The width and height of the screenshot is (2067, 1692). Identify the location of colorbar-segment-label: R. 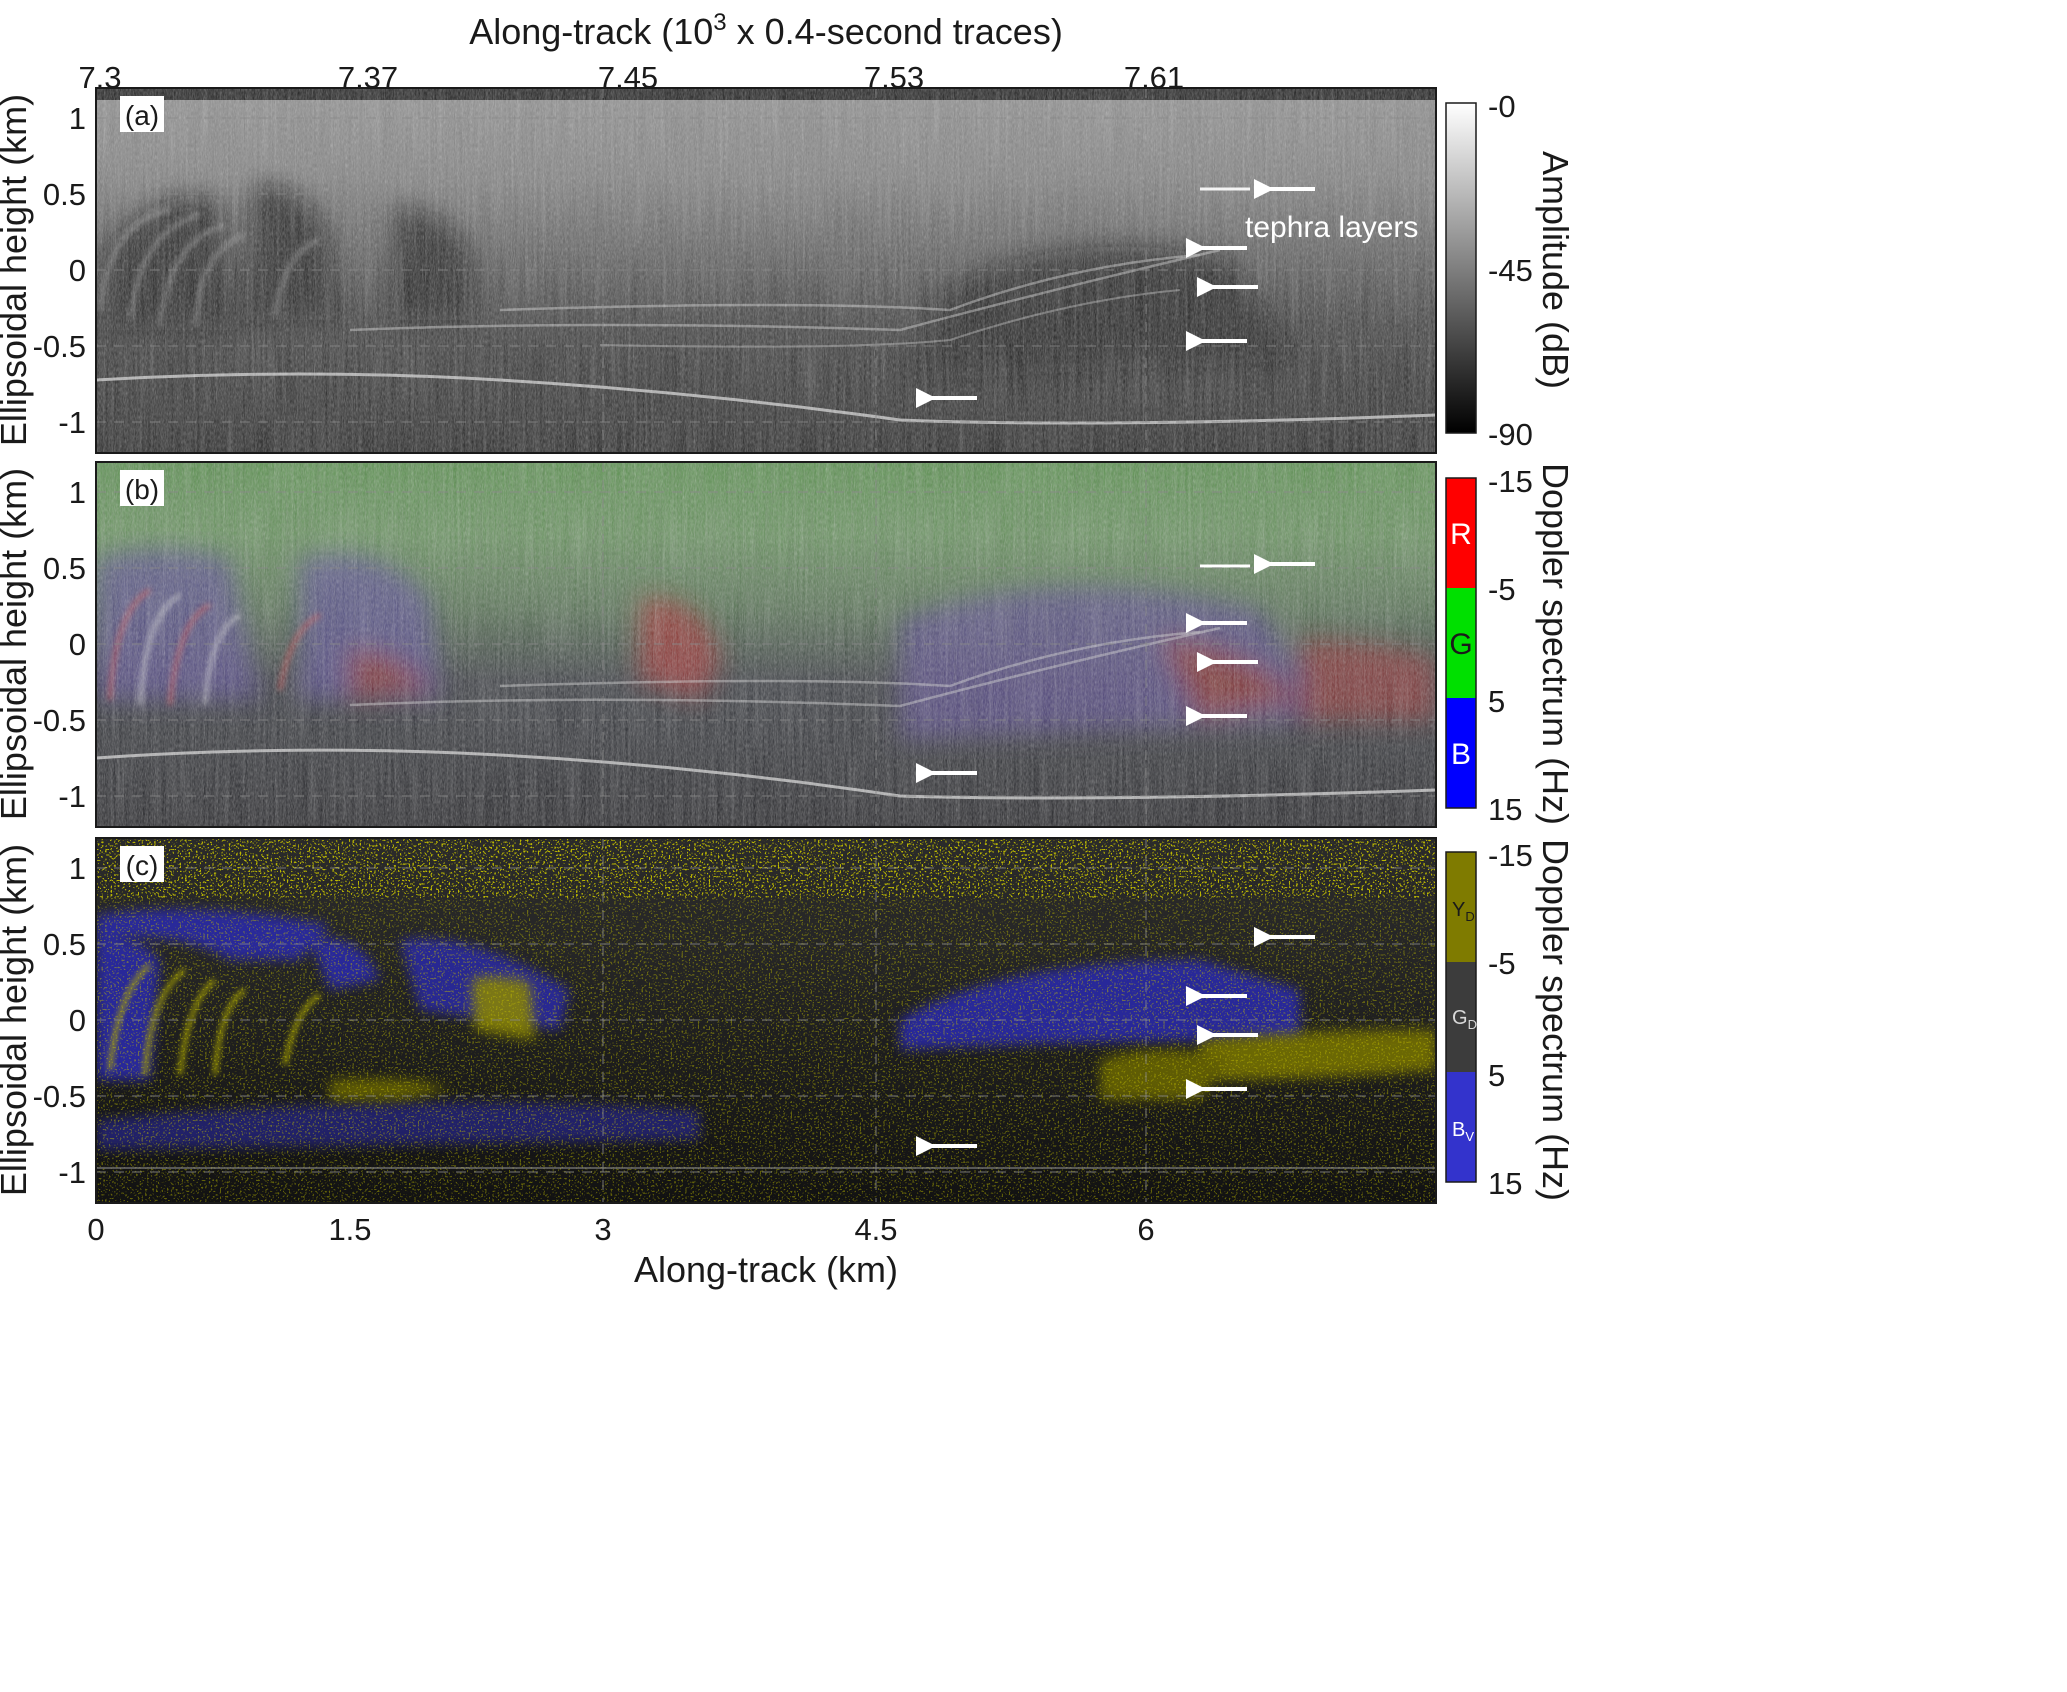
(1461, 534).